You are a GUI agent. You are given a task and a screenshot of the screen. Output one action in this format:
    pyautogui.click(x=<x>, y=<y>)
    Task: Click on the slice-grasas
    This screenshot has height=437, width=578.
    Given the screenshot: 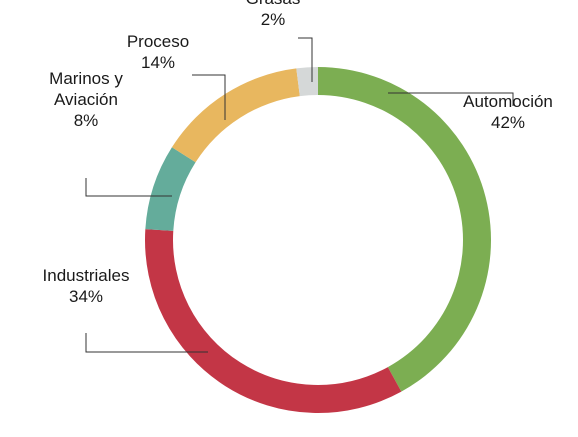 What is the action you would take?
    pyautogui.click(x=307, y=82)
    